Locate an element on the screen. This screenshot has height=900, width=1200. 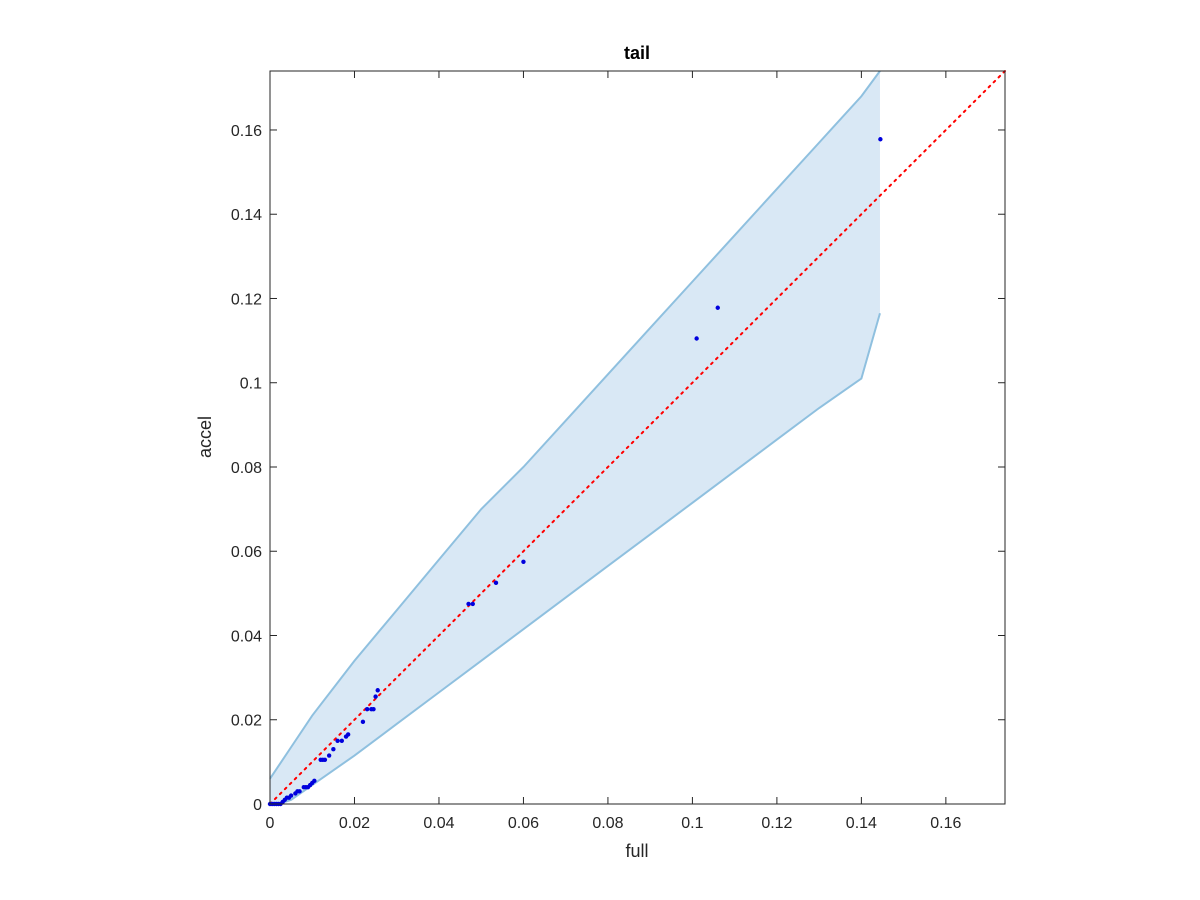
y-tick-label: 0.14 is located at coordinates (246, 215).